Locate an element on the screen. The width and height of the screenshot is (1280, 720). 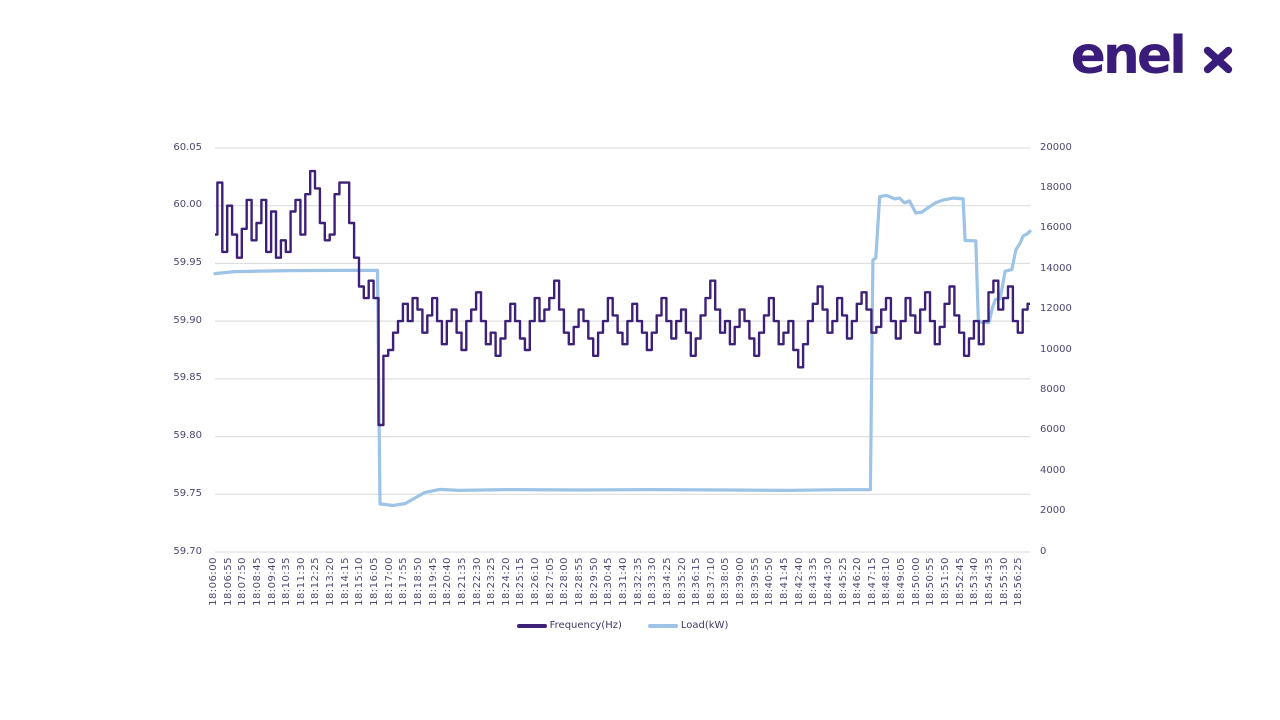
y-axis-label-left: 59.70 is located at coordinates (187, 551).